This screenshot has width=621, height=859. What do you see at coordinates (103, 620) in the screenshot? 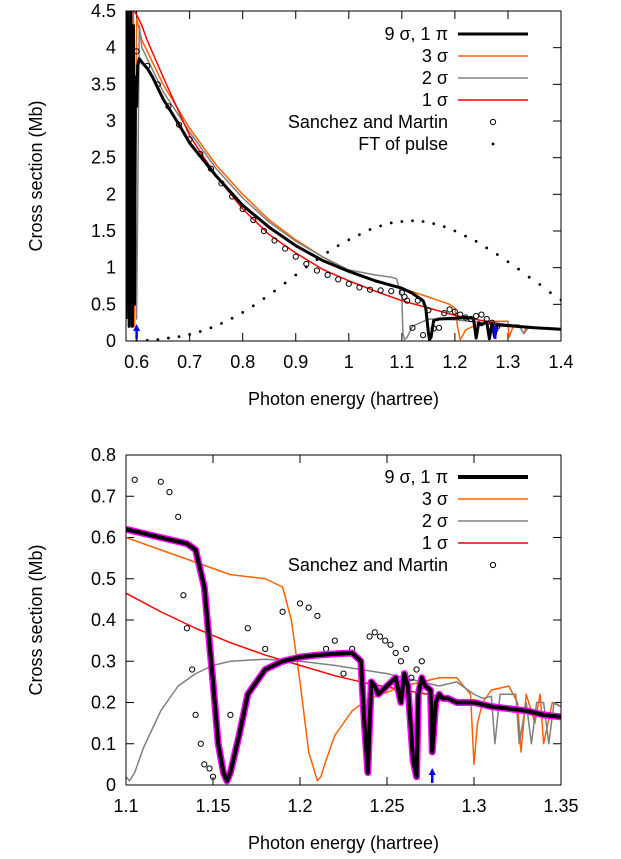
I see `y-tick-label: 0.4` at bounding box center [103, 620].